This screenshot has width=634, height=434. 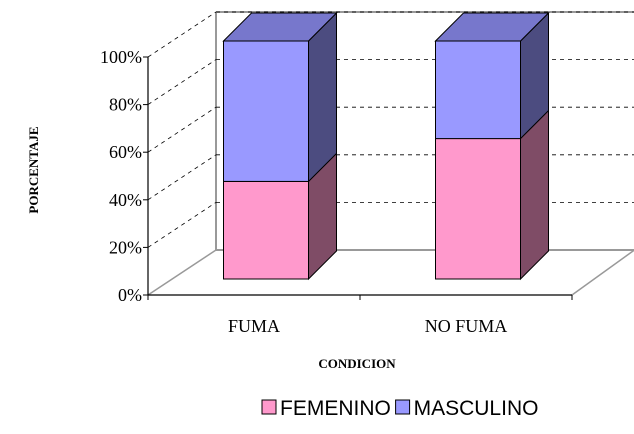 I want to click on y-axis-ticks: 0% 20% 40% 60% 80% 100%, so click(x=124, y=176).